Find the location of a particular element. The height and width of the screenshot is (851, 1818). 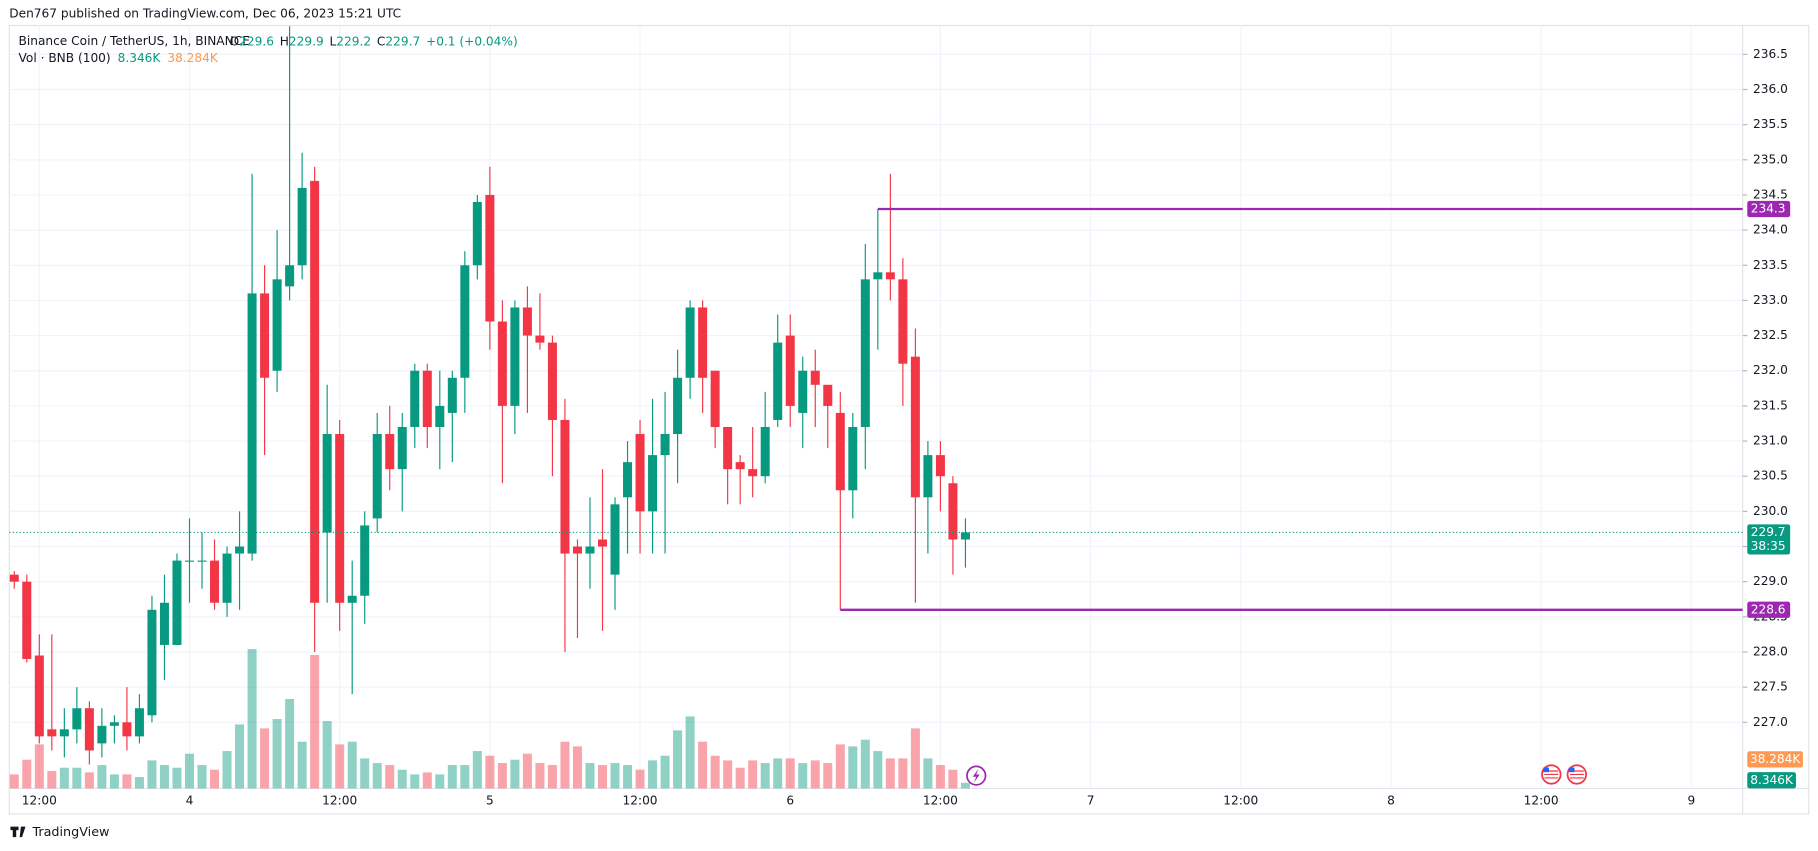

lightning-icon is located at coordinates (976, 775).